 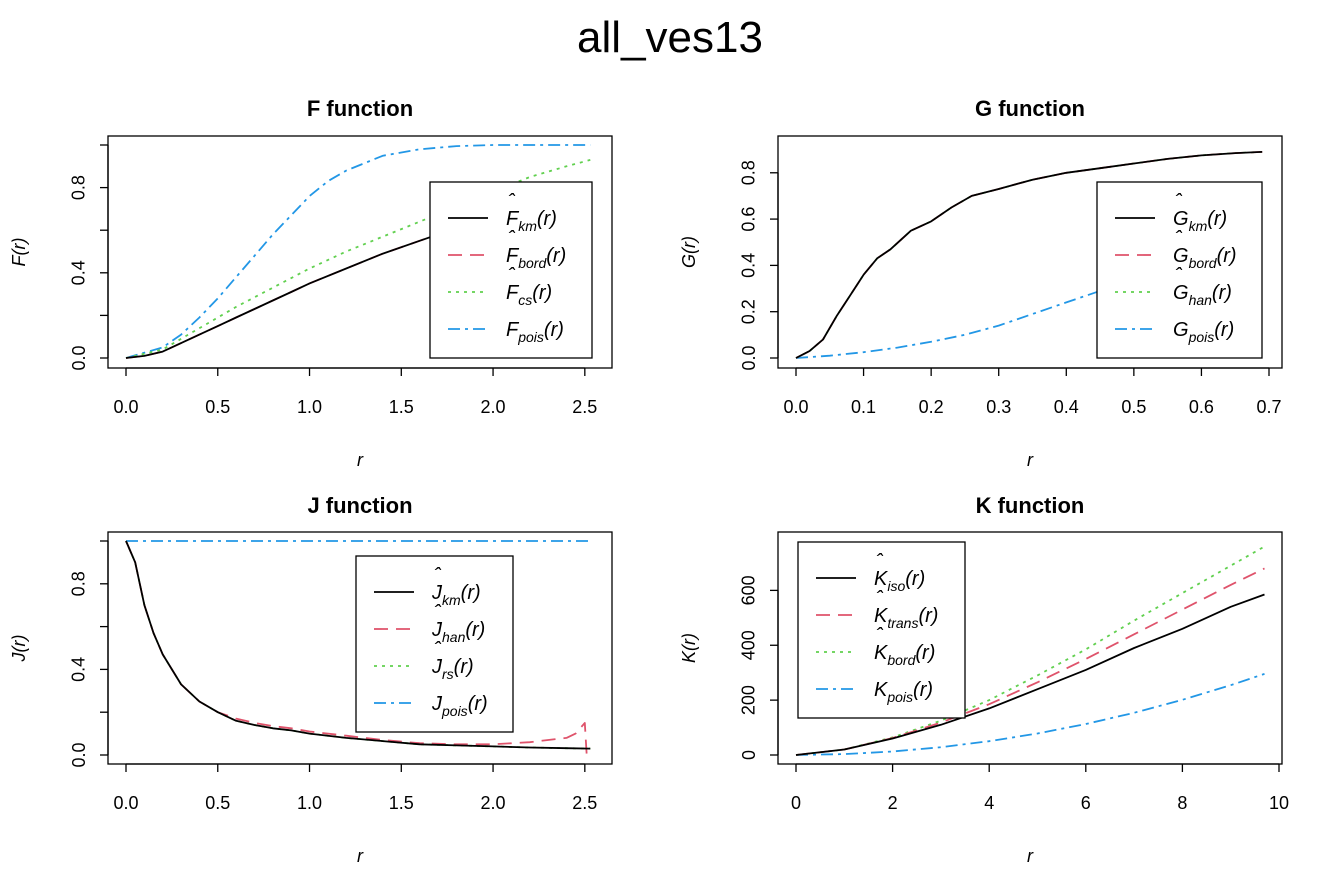 I want to click on legend-label: Ghan(r), so click(x=1202, y=295).